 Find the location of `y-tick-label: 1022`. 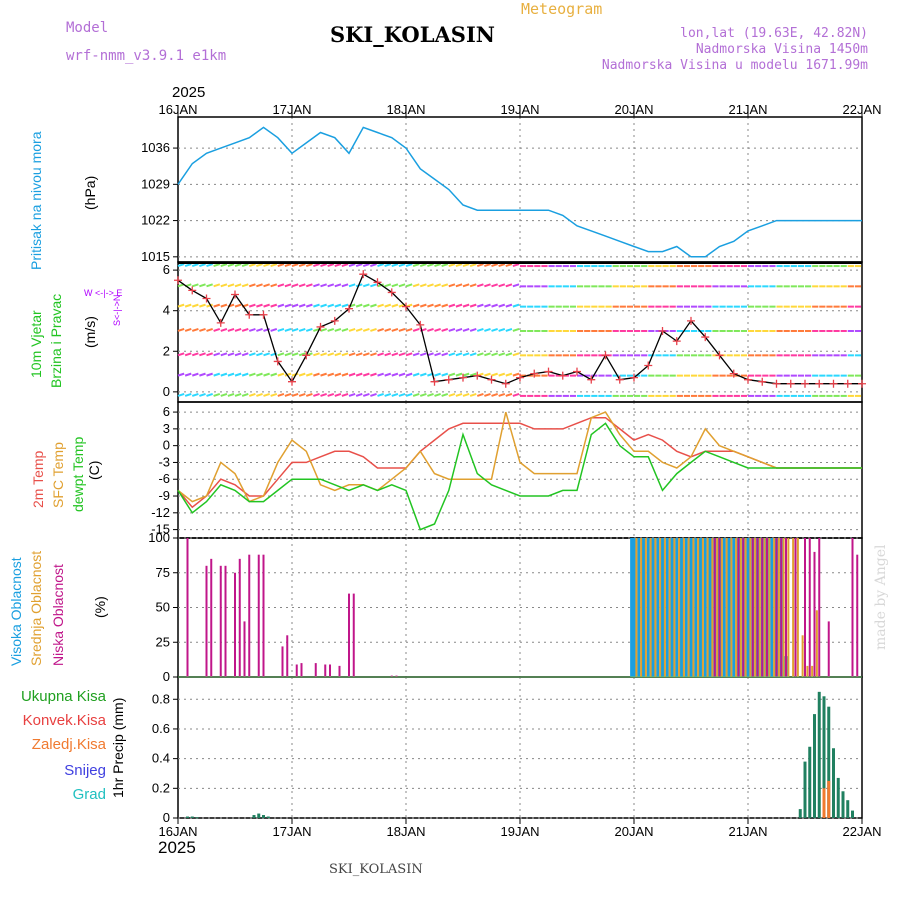

y-tick-label: 1022 is located at coordinates (155, 220).